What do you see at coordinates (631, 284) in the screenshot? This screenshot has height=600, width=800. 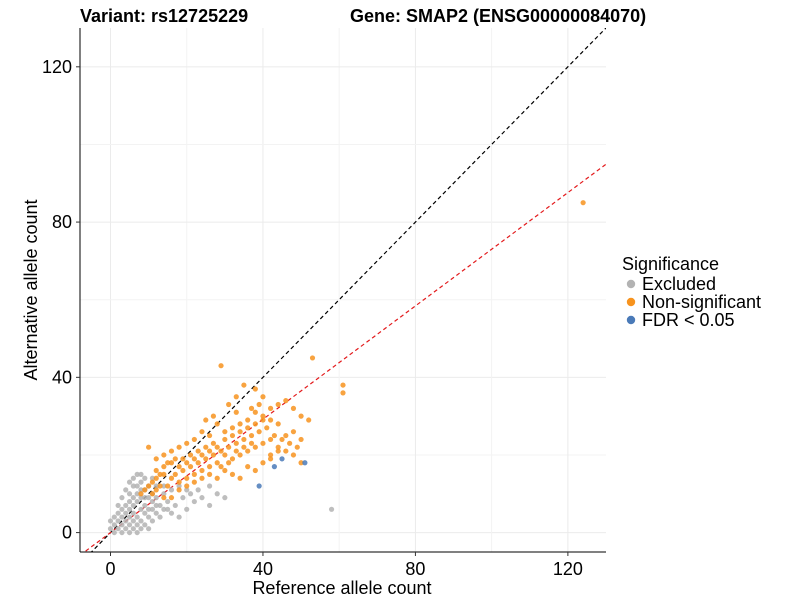 I see `legend-swatch` at bounding box center [631, 284].